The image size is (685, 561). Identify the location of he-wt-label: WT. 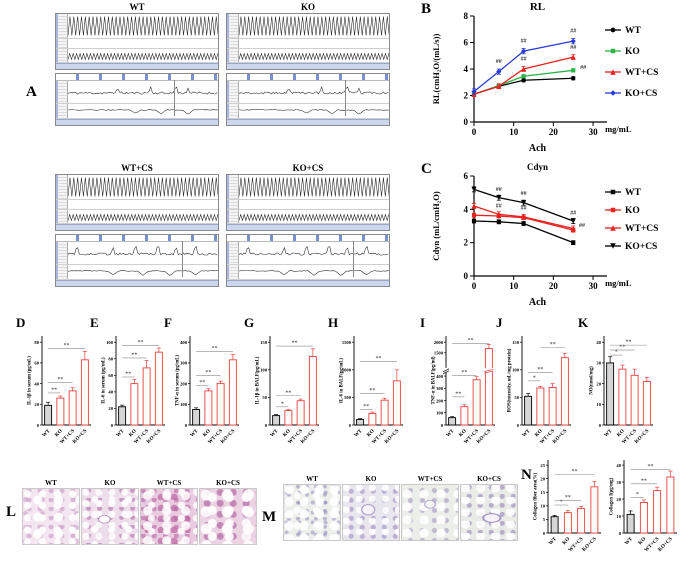
(51, 483).